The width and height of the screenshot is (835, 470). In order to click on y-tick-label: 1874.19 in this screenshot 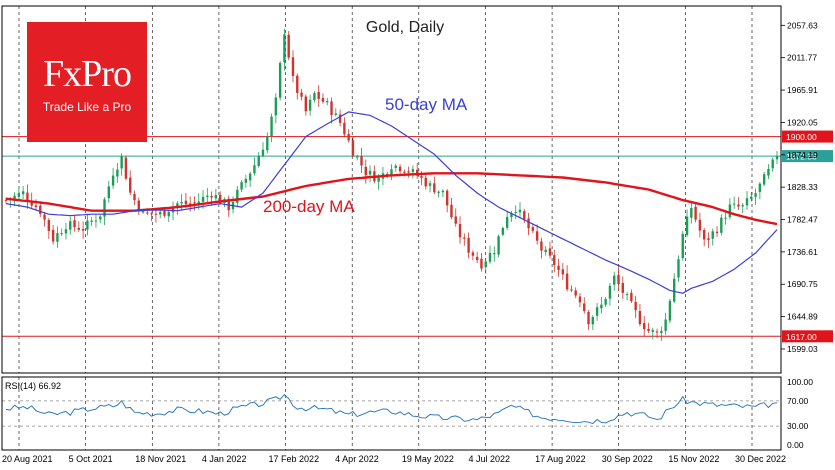, I will do `click(802, 155)`.